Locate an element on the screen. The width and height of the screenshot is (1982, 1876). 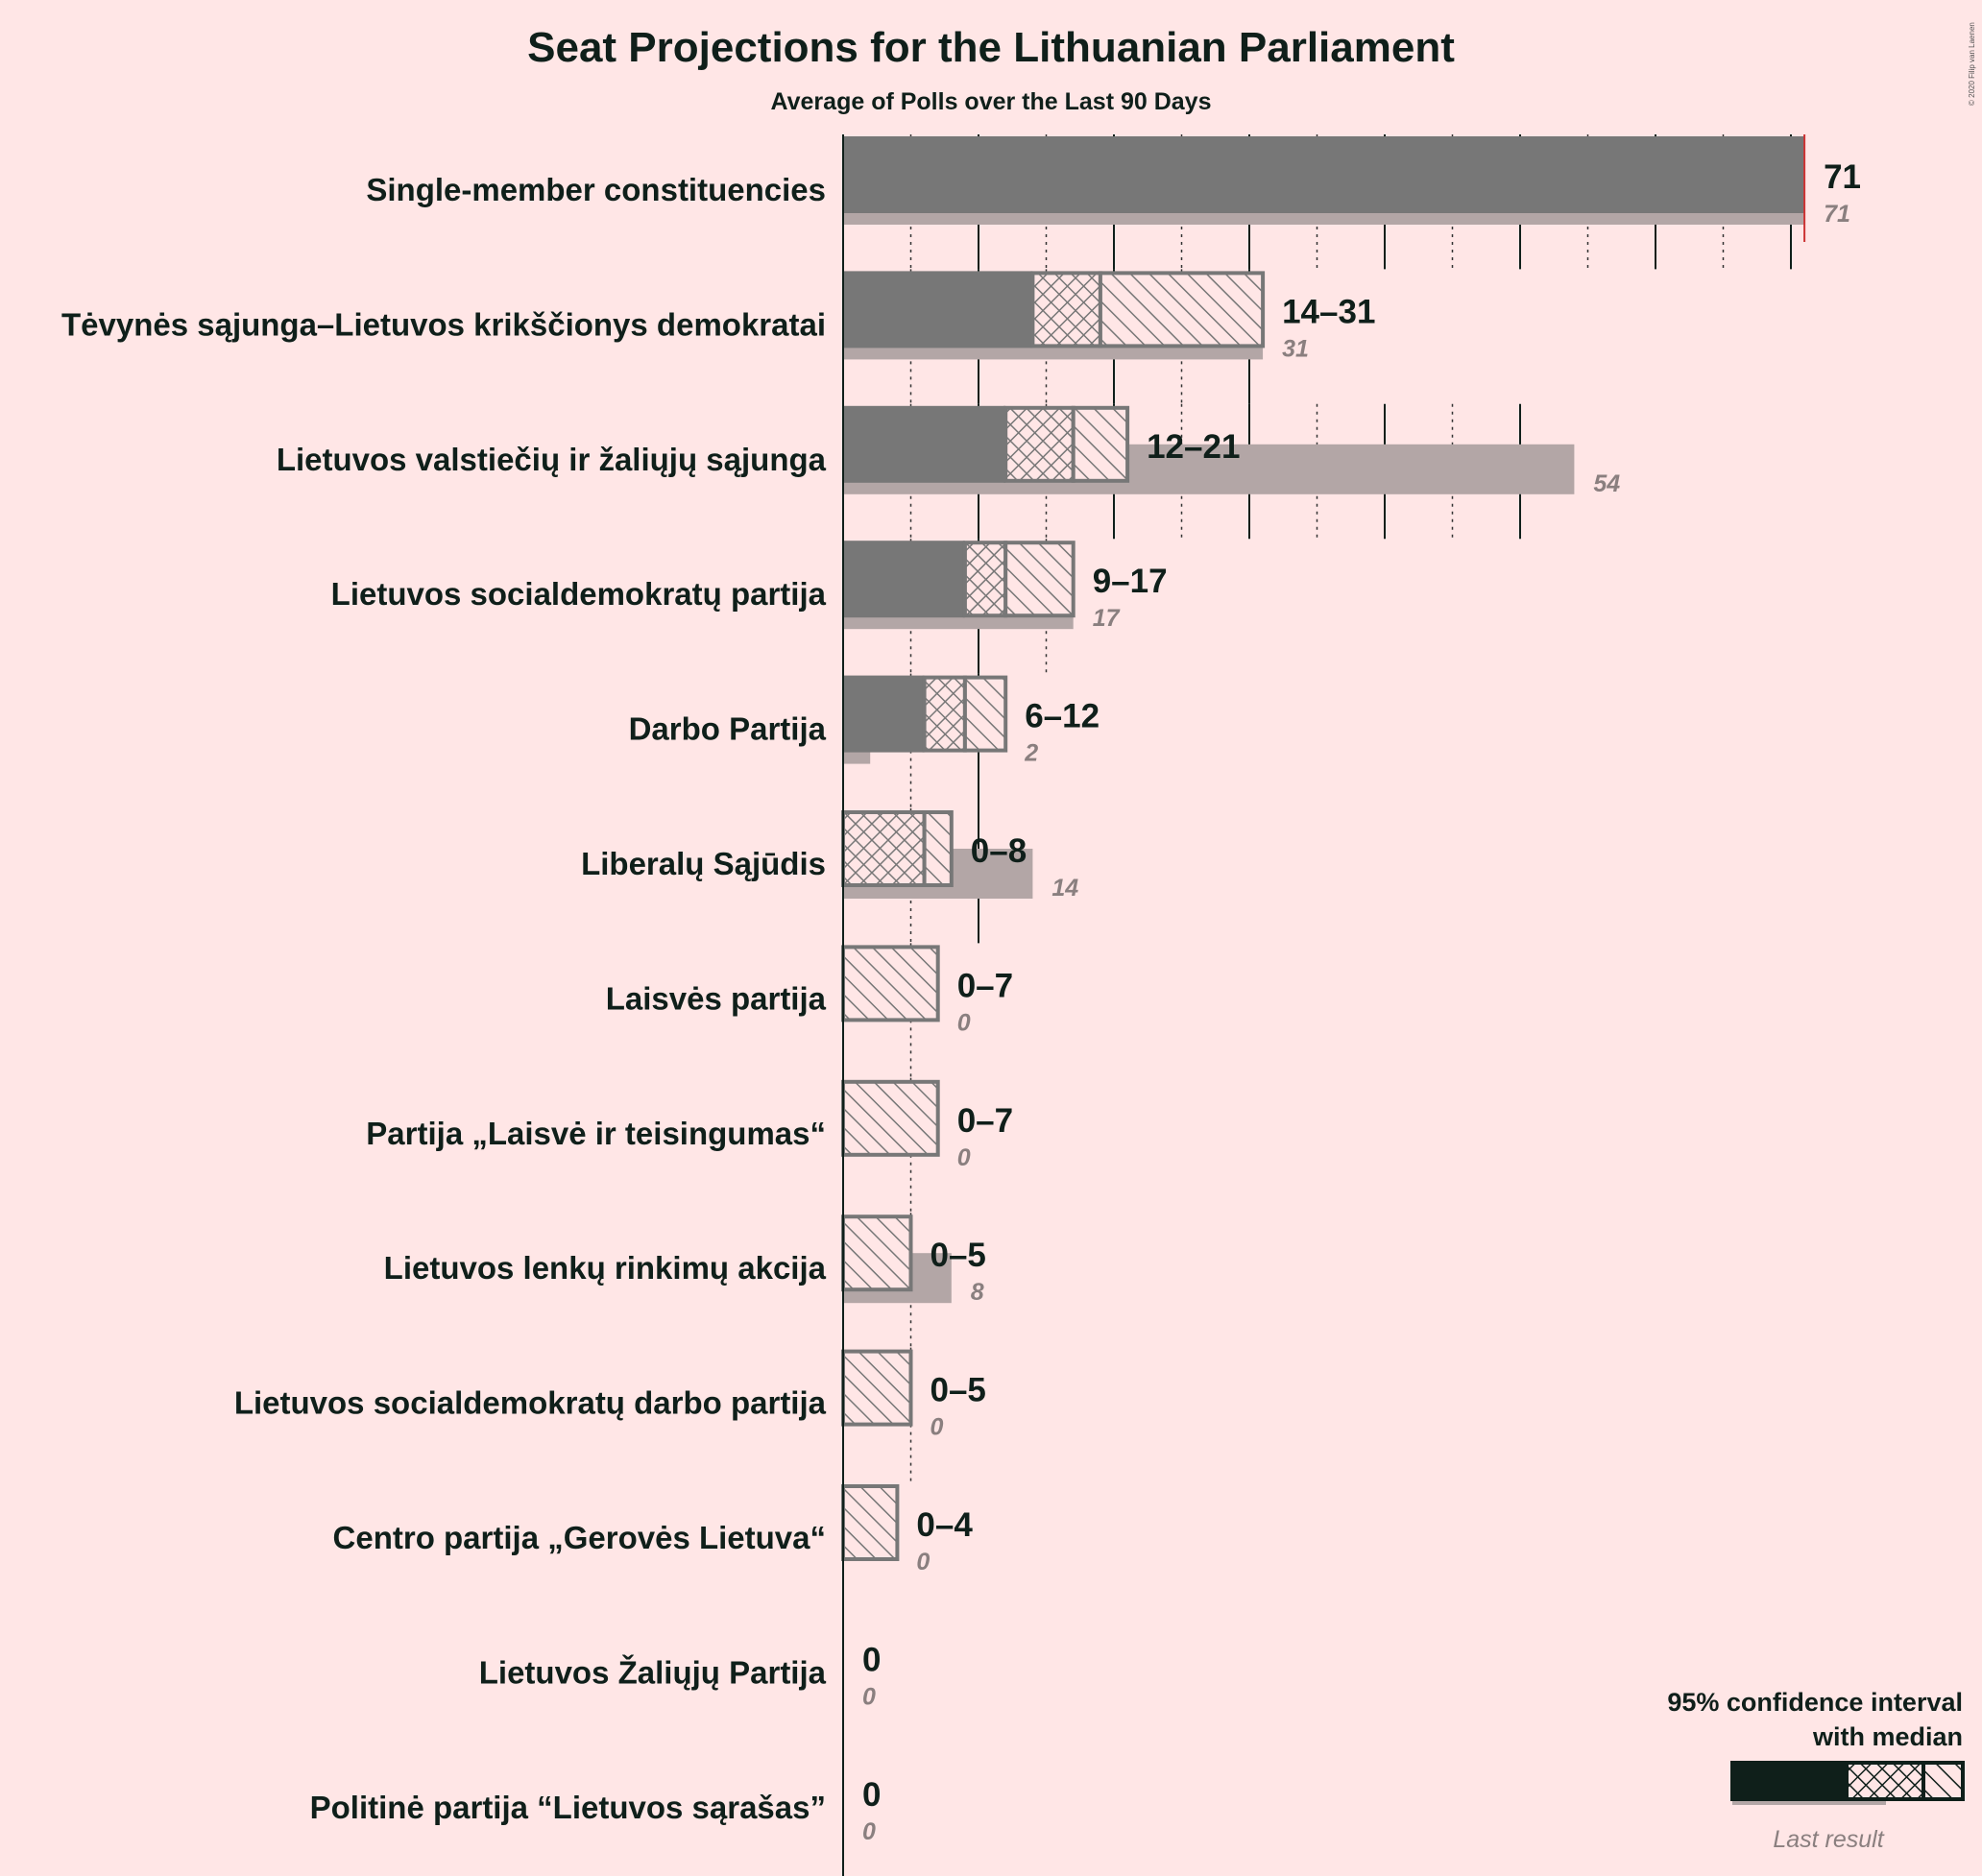
party-label: Lietuvos socialdemokratų partija is located at coordinates (579, 594).